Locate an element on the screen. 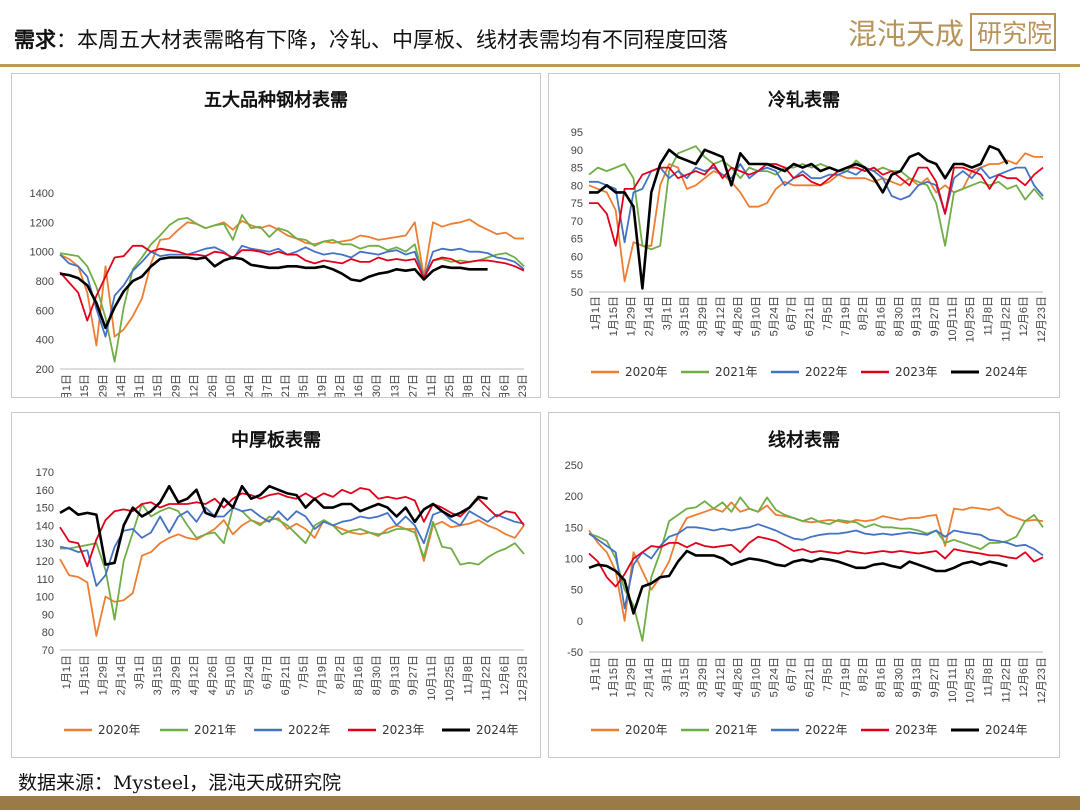 This screenshot has height=810, width=1080. y-tick-label: 60 is located at coordinates (577, 257).